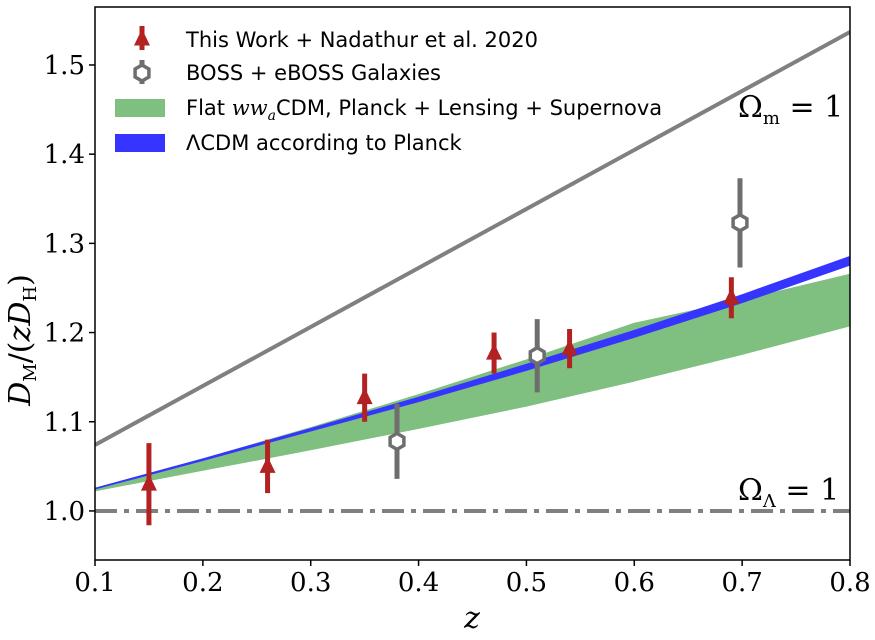 Image resolution: width=875 pixels, height=640 pixels. Describe the element at coordinates (140, 143) in the screenshot. I see `legend-blue-patch` at that location.